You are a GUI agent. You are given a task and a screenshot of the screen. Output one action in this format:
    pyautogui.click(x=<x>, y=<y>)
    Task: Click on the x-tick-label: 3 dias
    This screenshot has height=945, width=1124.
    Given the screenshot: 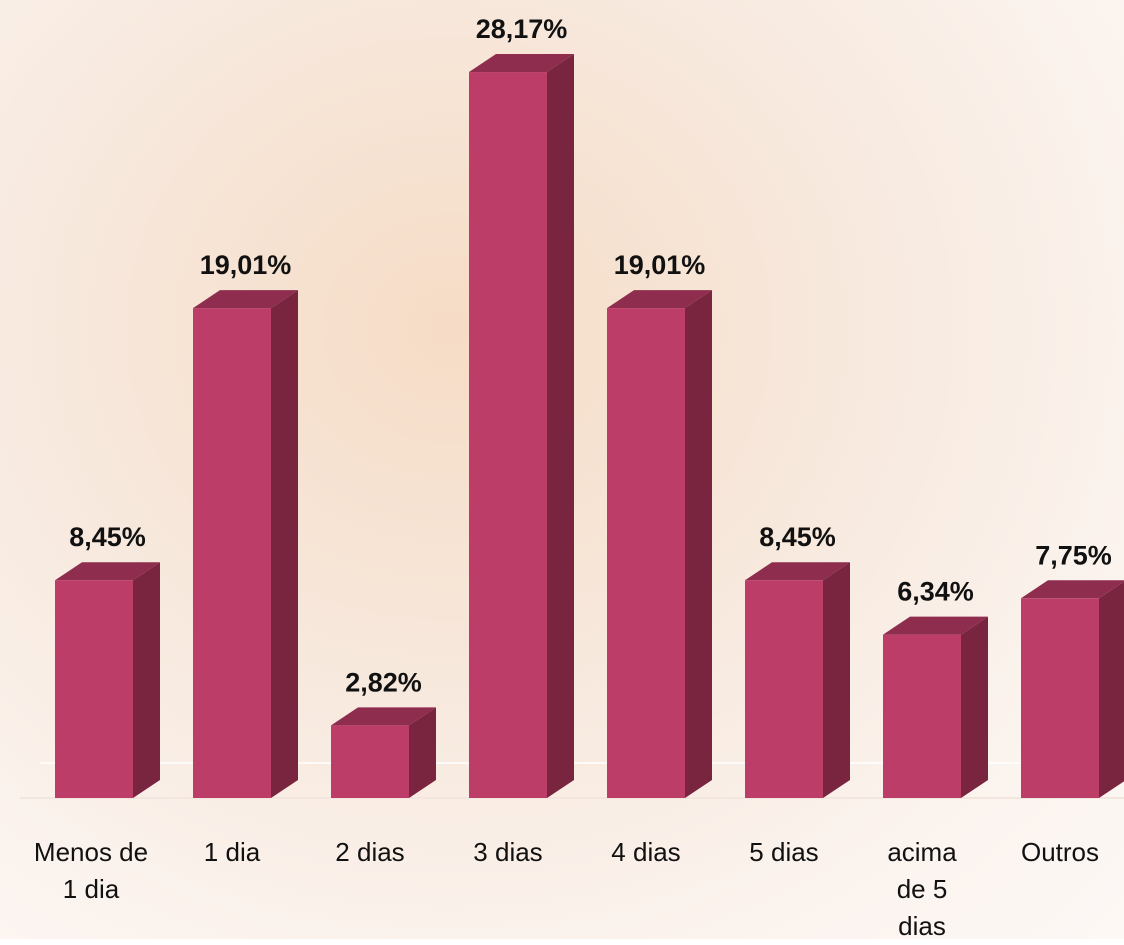 What is the action you would take?
    pyautogui.click(x=508, y=852)
    